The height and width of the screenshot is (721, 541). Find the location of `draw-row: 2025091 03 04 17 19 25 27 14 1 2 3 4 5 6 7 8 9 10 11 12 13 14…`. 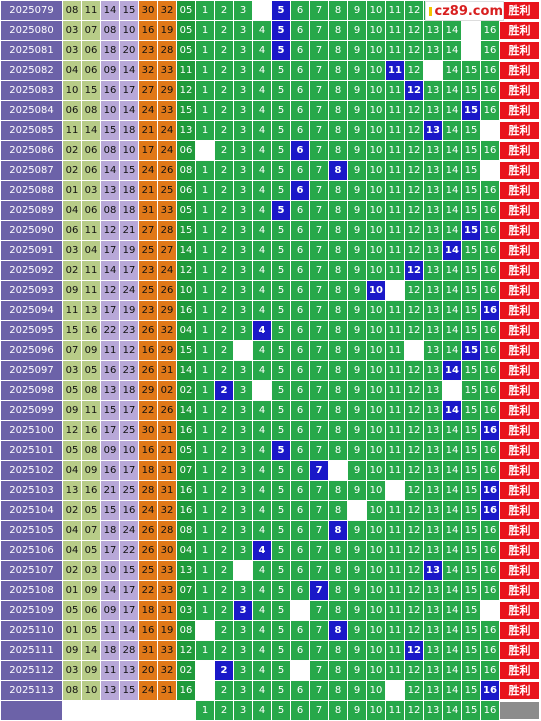

draw-row: 2025091 03 04 17 19 25 27 14 1 2 3 4 5 6 7 8 9 10 11 12 13 14… is located at coordinates (270, 250).